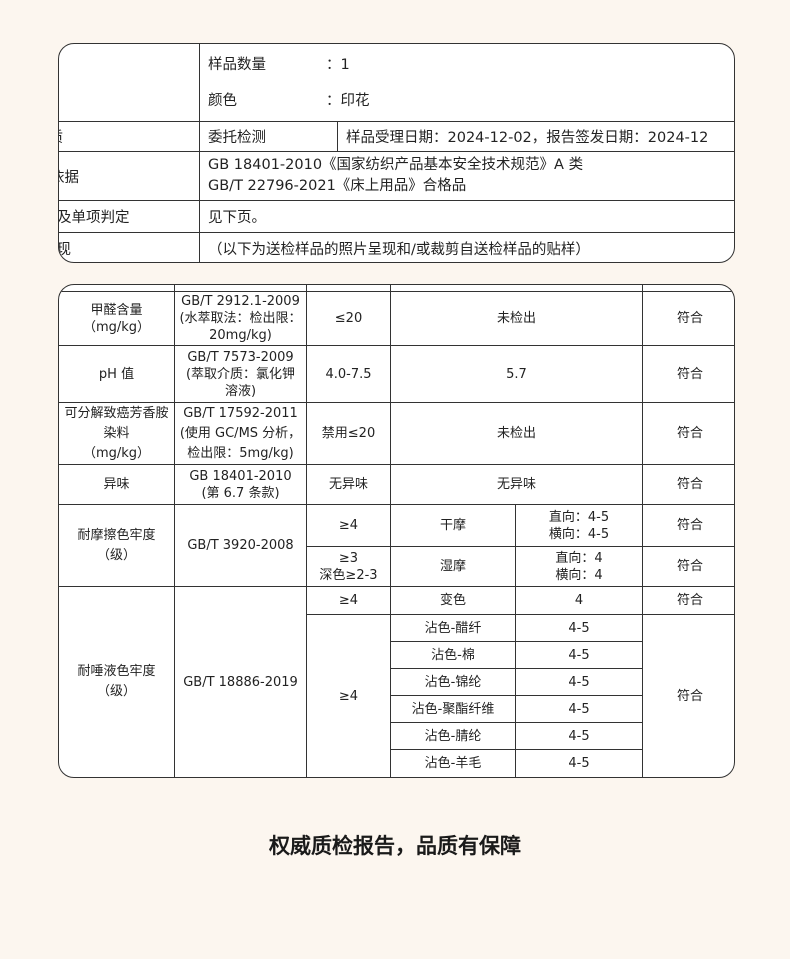 This screenshot has width=790, height=959. What do you see at coordinates (348, 433) in the screenshot?
I see `table-cell: 禁用≤20` at bounding box center [348, 433].